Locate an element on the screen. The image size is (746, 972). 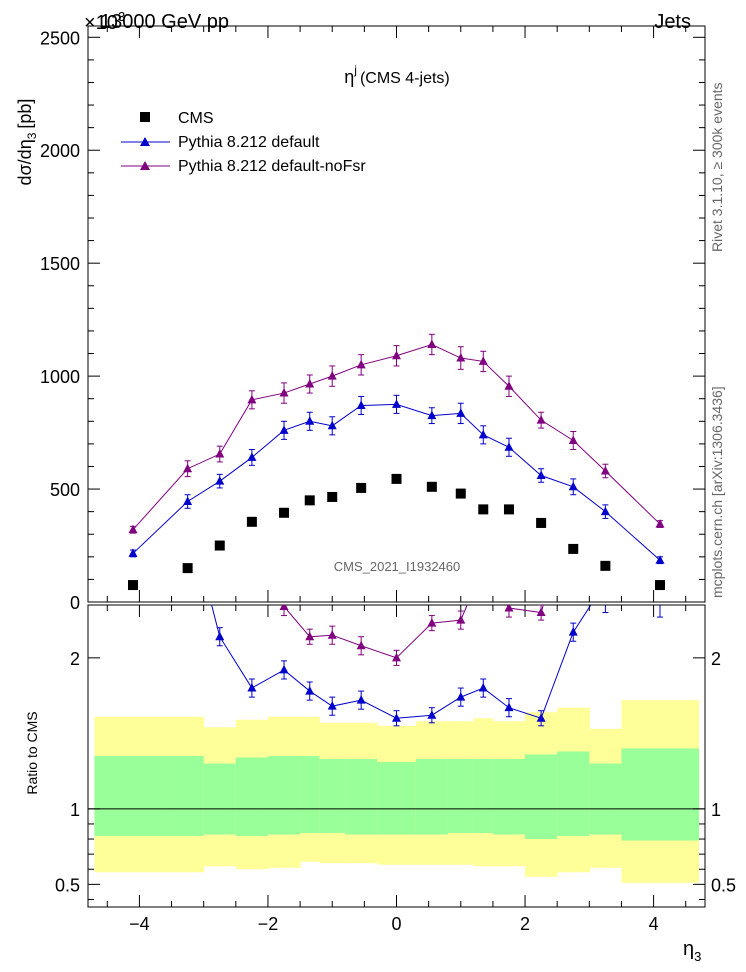
plot-title-text: (CMS 4-jets) is located at coordinates (405, 78).